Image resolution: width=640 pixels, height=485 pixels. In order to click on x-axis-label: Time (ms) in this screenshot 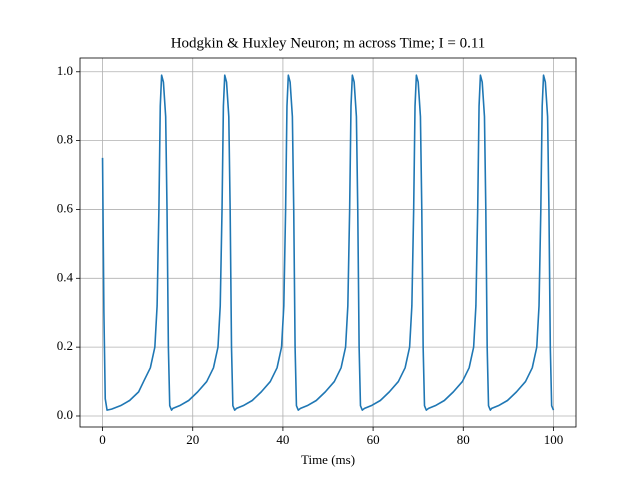, I will do `click(328, 459)`.